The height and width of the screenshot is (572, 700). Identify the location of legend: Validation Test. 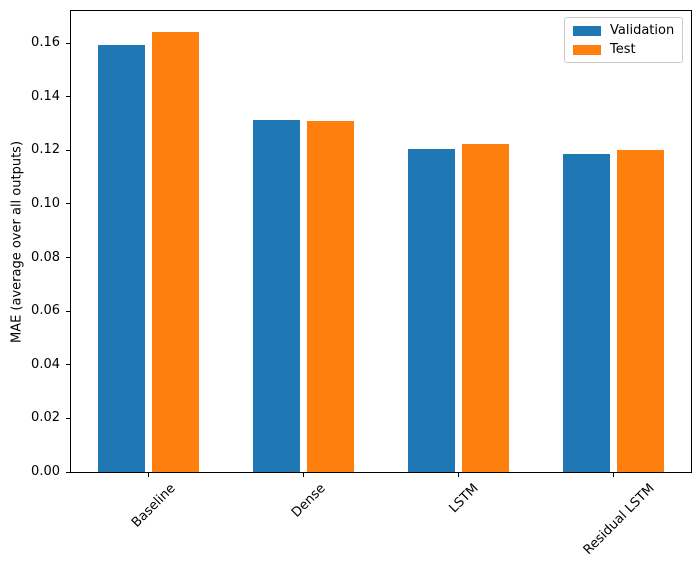
(624, 40).